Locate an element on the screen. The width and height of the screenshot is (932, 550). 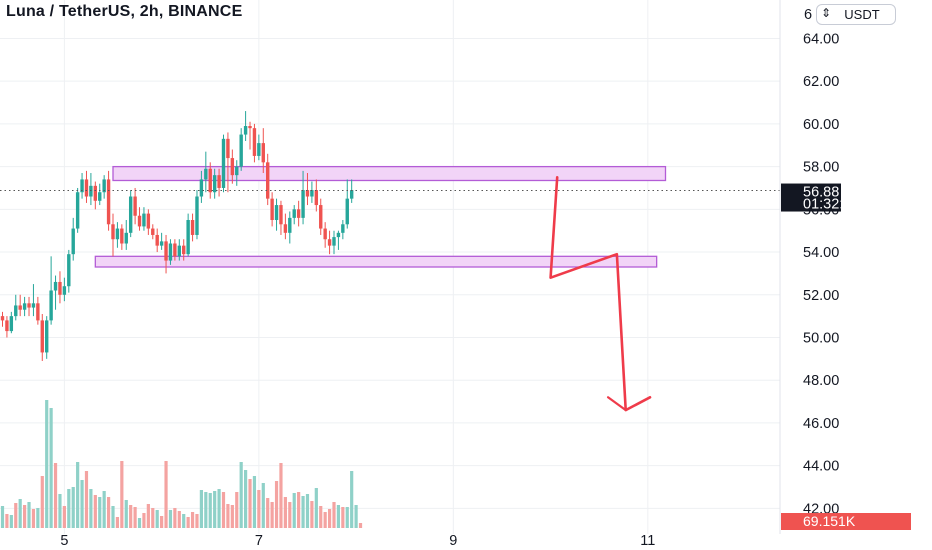
price-axis-labels: 6 56.88 01:32:48 69.151K is located at coordinates (846, 268).